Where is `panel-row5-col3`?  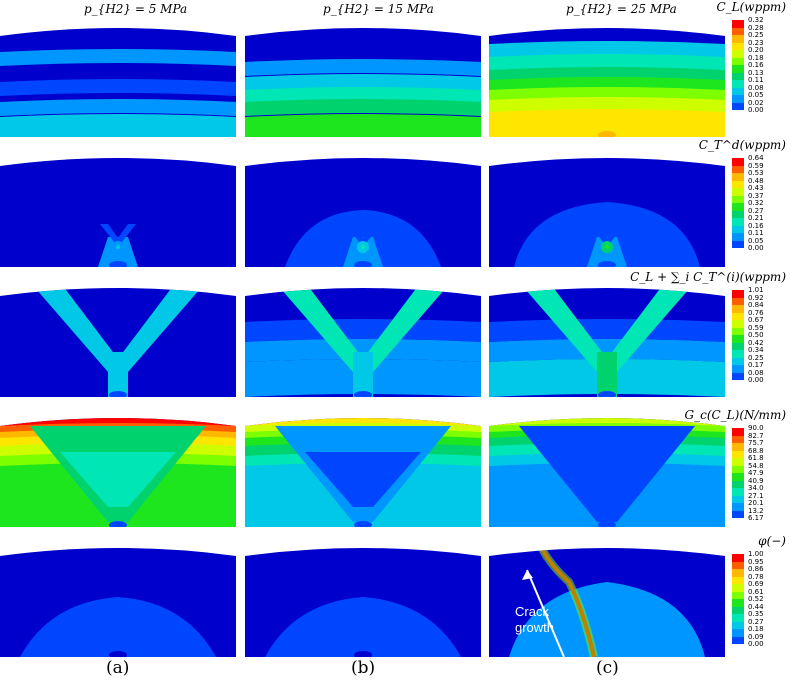 panel-row5-col3 is located at coordinates (607, 599).